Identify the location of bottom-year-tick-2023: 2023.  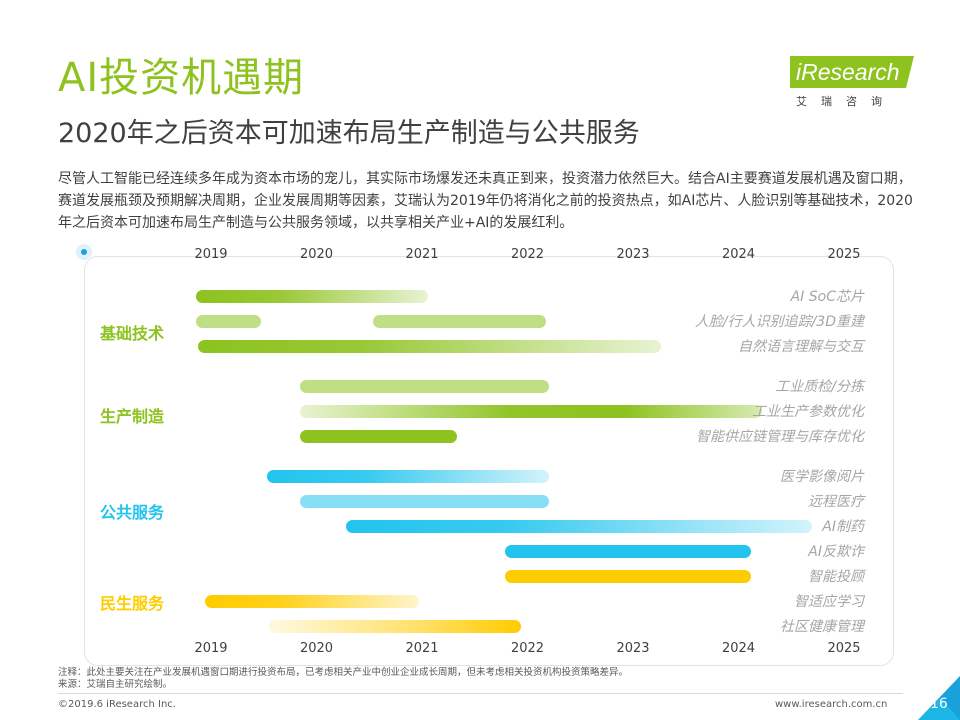
(633, 648).